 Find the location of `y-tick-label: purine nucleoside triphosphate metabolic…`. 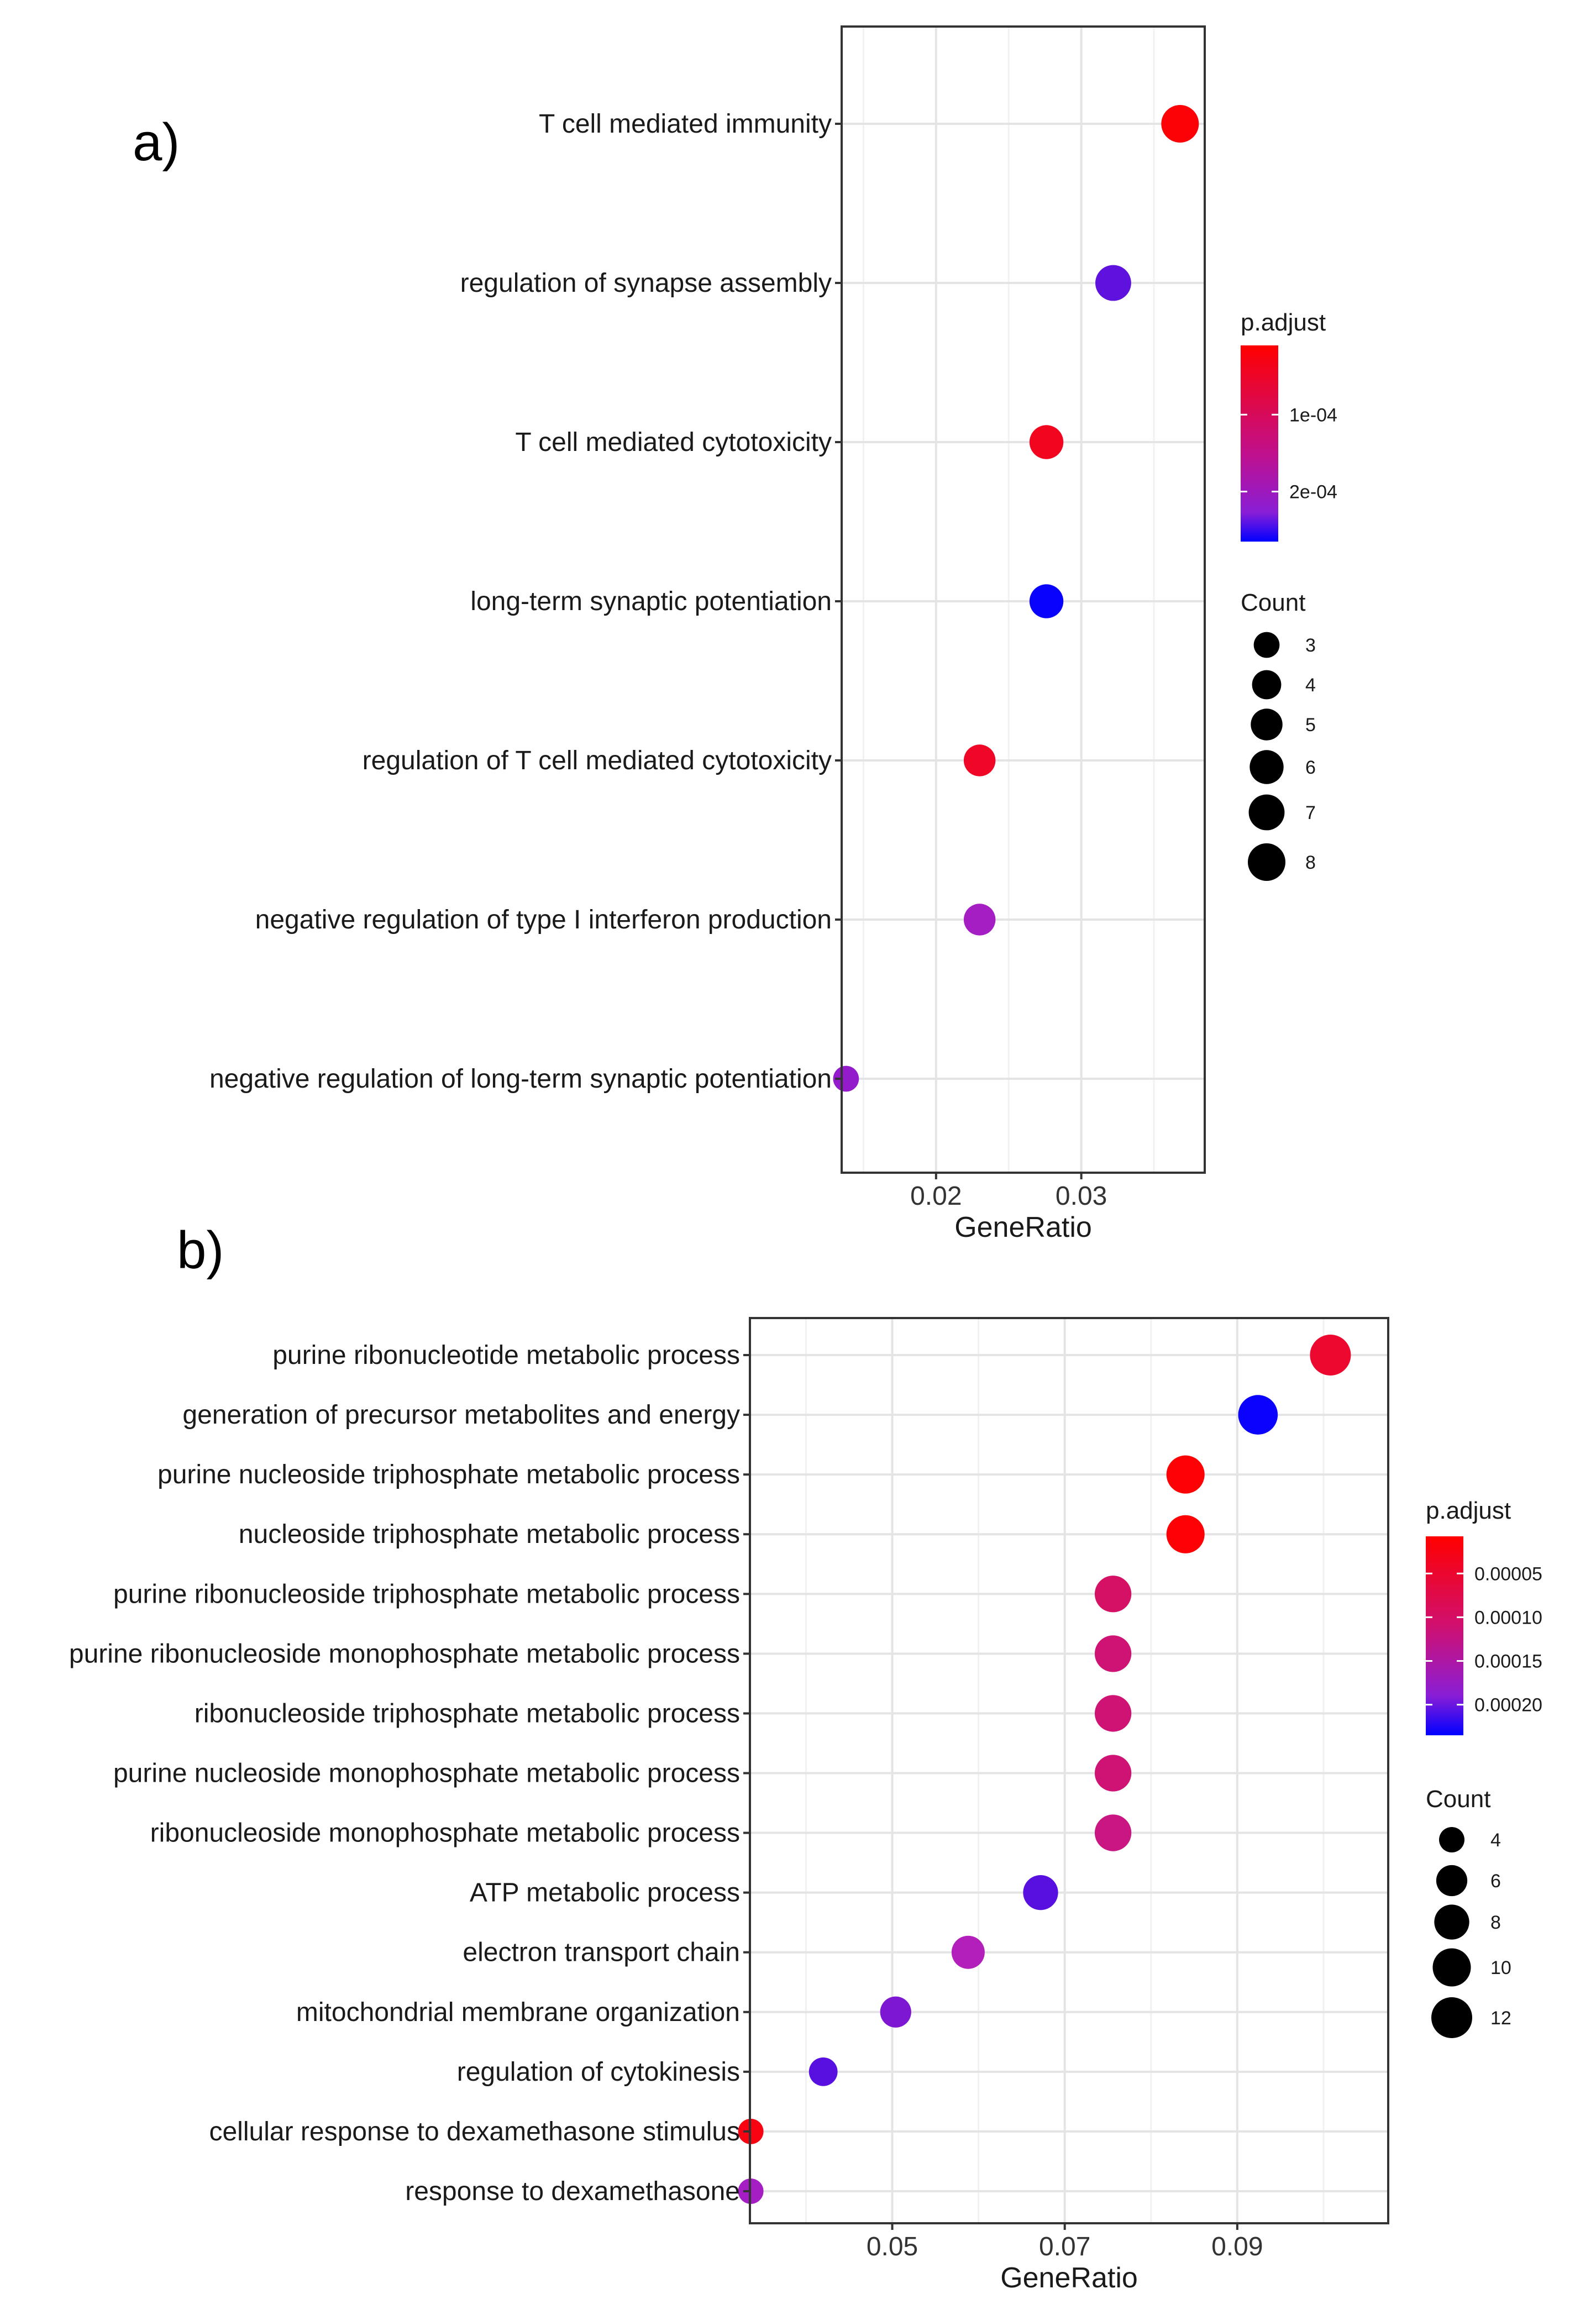

y-tick-label: purine nucleoside triphosphate metabolic… is located at coordinates (449, 1474).